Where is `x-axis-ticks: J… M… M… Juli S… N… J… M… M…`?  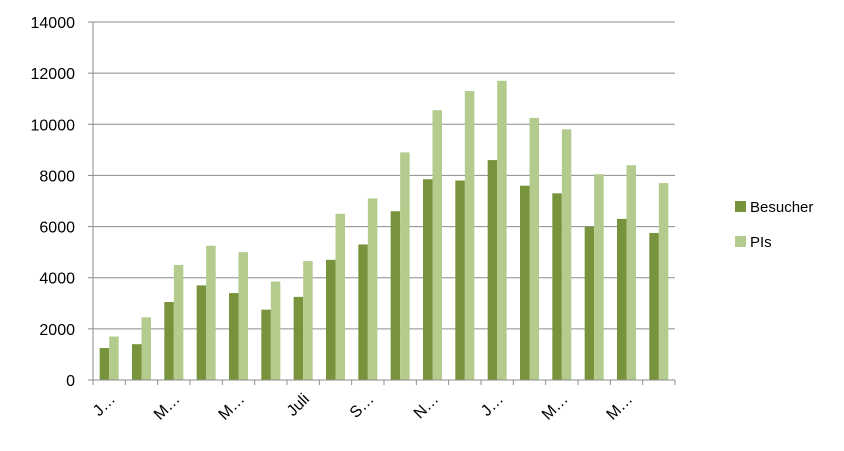
x-axis-ticks: J… M… M… Juli S… N… J… M… M… is located at coordinates (383, 402).